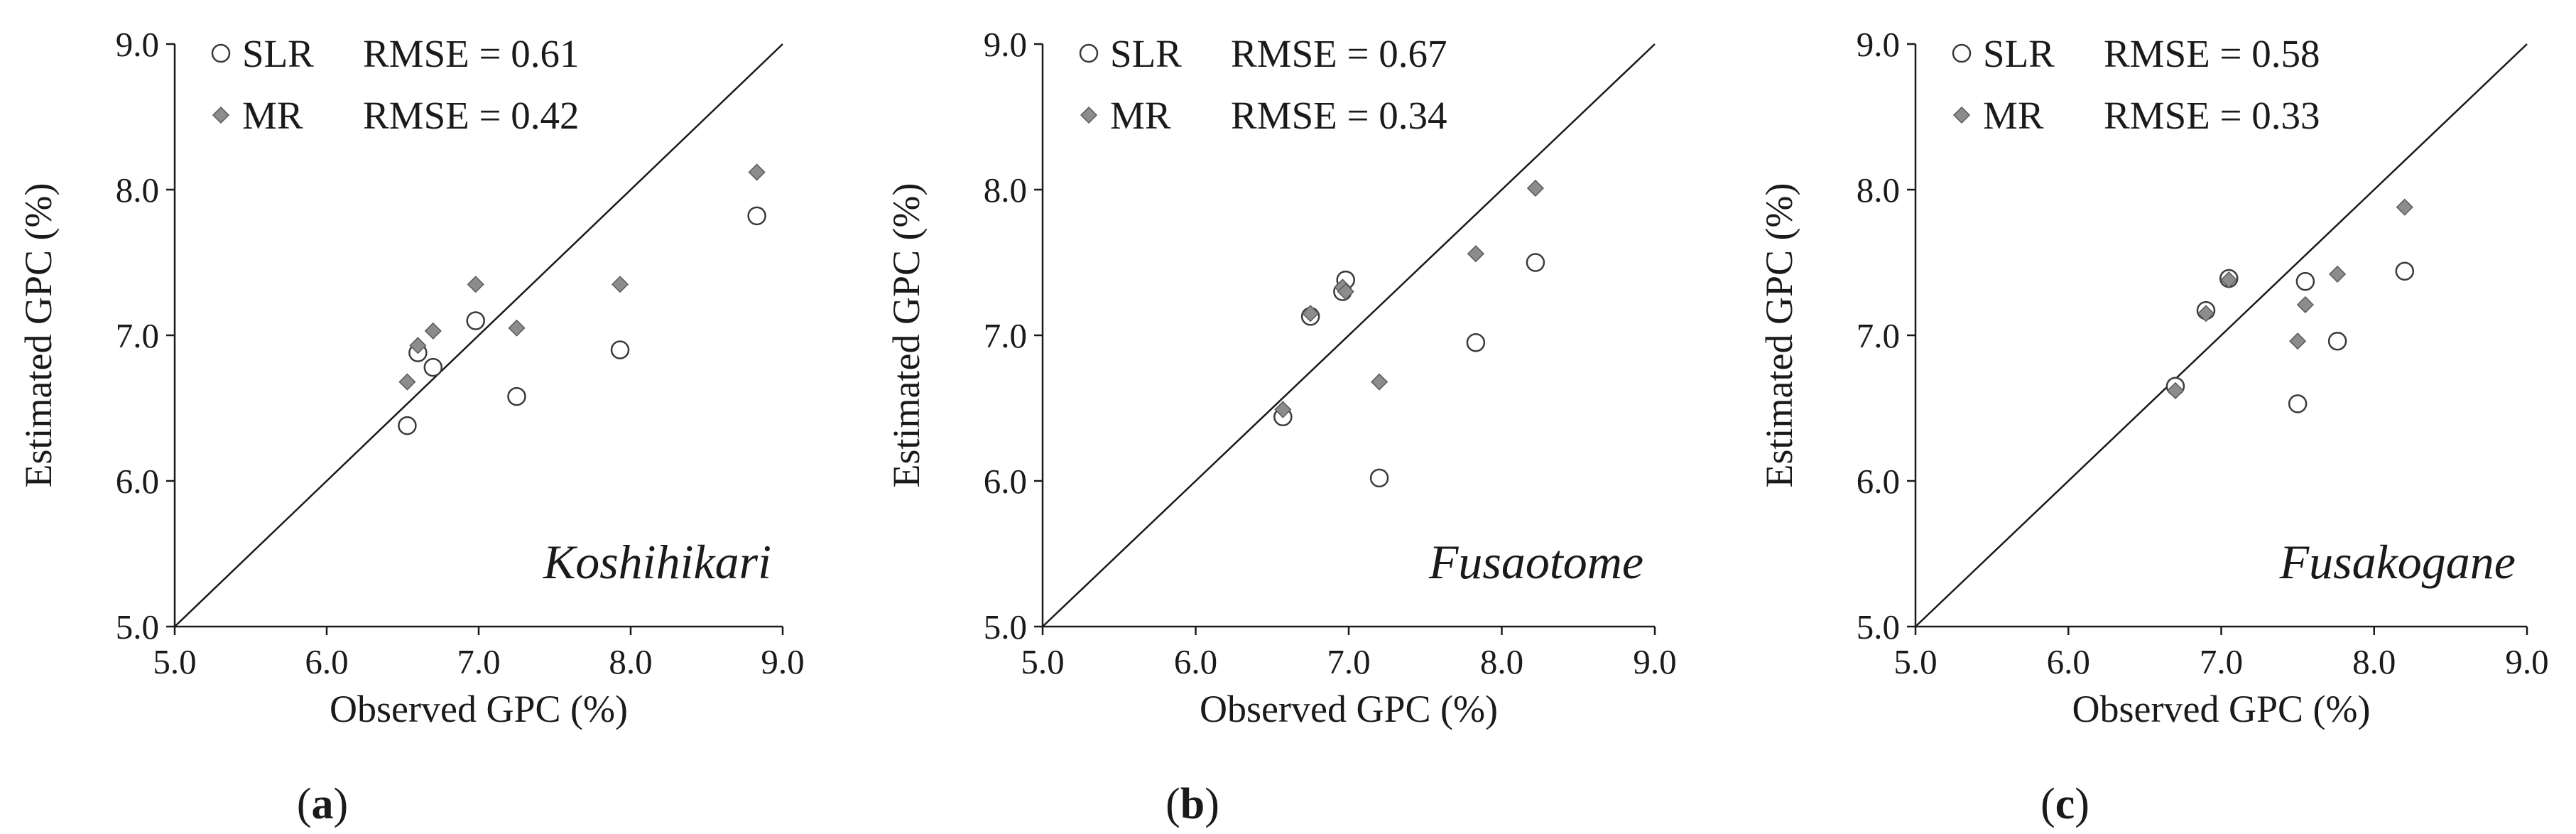 The image size is (2576, 834). I want to click on panel-label-letter: b, so click(1193, 804).